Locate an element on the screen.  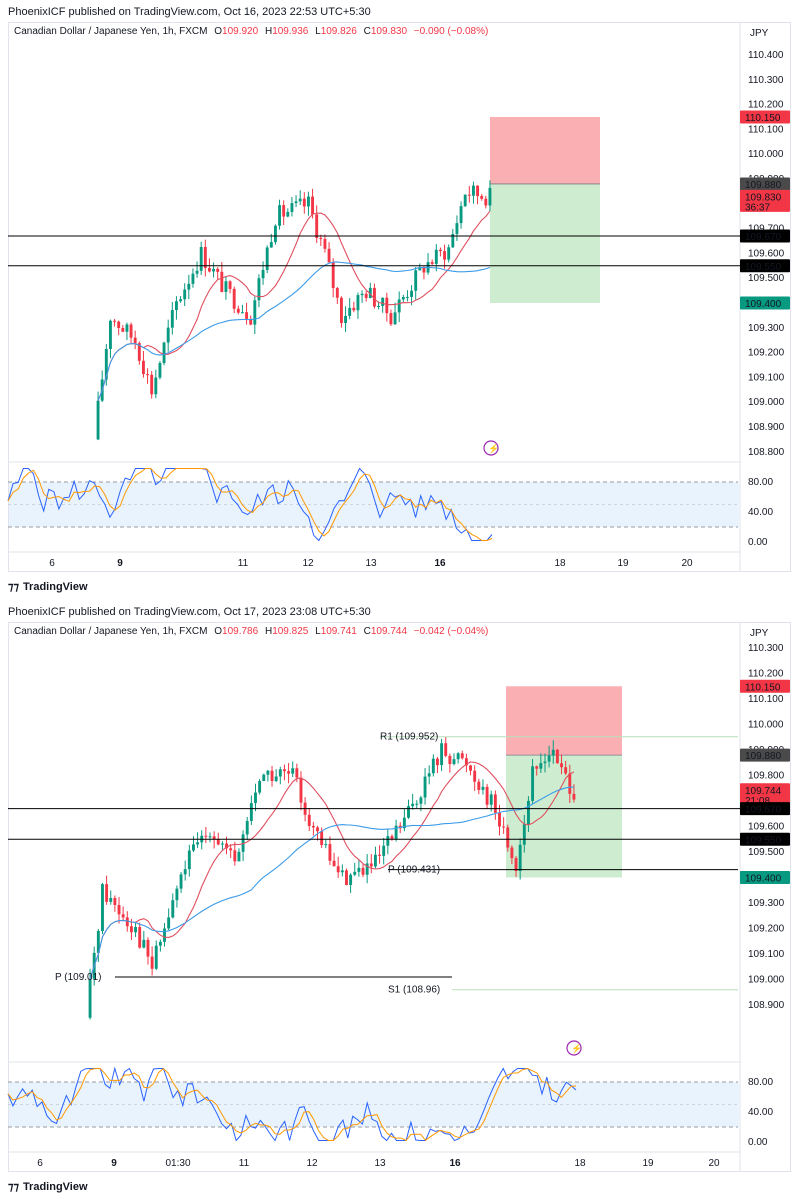
stop-loss-zone is located at coordinates (545, 150).